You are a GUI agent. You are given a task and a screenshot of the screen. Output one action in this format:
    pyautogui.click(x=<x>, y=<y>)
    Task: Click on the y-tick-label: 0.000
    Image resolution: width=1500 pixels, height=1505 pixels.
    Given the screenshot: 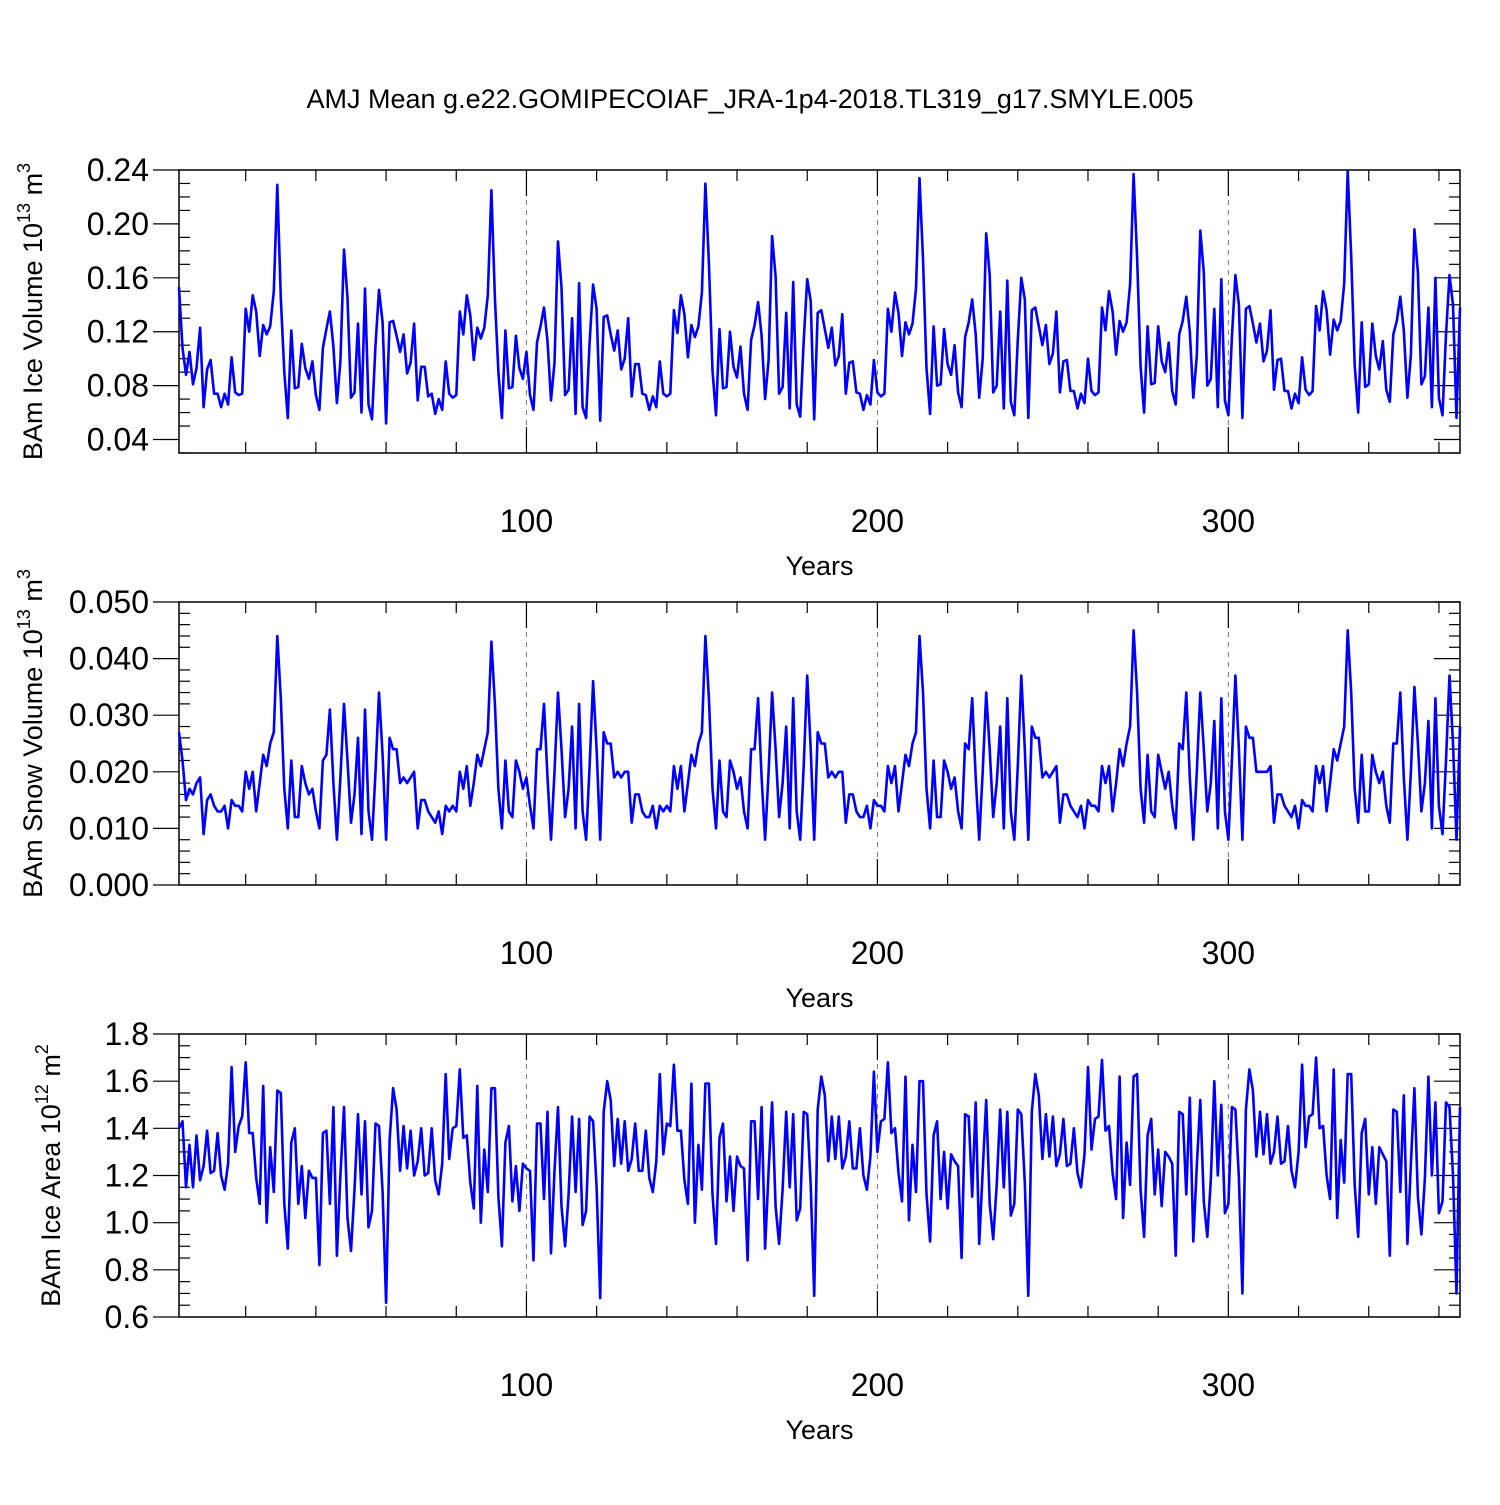 What is the action you would take?
    pyautogui.click(x=109, y=885)
    